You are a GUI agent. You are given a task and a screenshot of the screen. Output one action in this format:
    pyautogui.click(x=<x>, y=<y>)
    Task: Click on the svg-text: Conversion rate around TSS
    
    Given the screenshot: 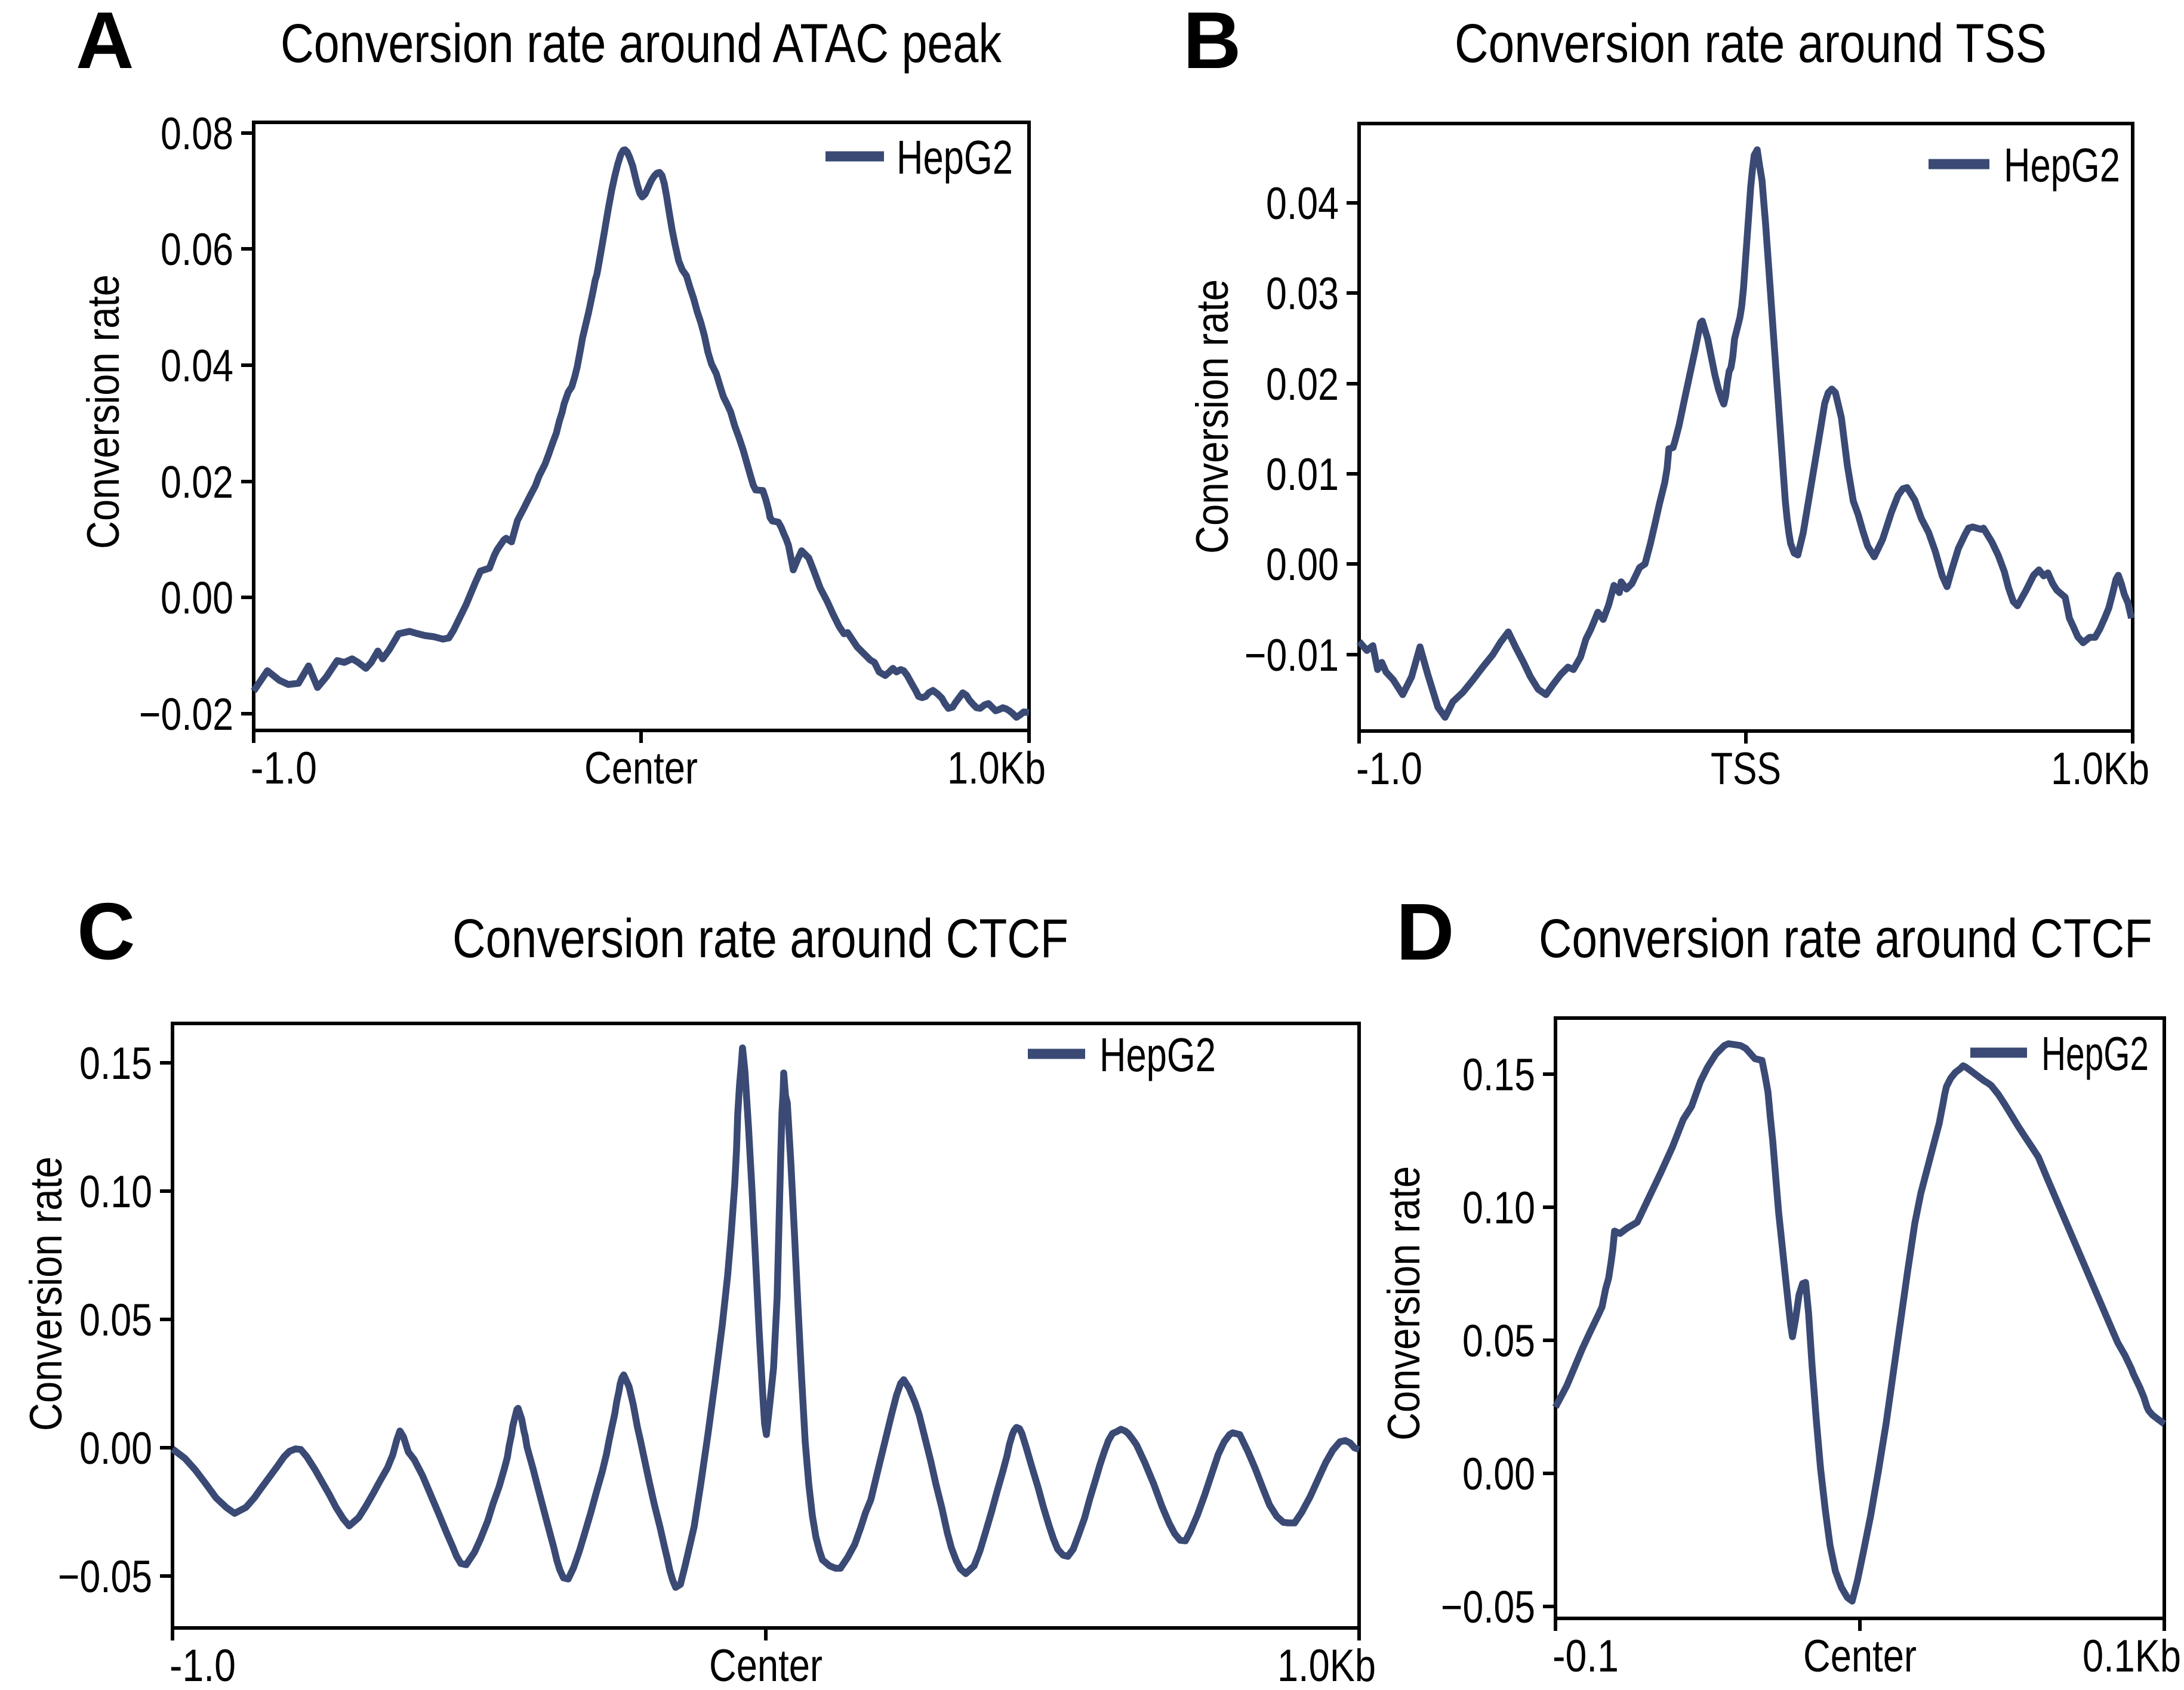 What is the action you would take?
    pyautogui.click(x=1751, y=43)
    